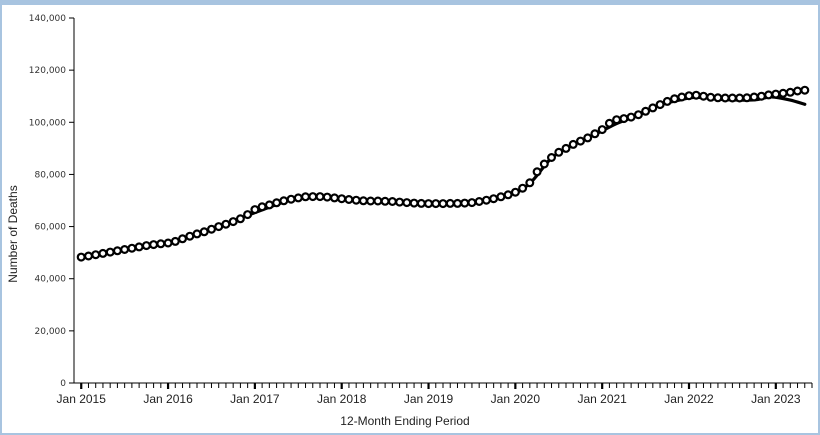 The image size is (820, 435). What do you see at coordinates (51, 175) in the screenshot?
I see `y-tick-label: 80,000` at bounding box center [51, 175].